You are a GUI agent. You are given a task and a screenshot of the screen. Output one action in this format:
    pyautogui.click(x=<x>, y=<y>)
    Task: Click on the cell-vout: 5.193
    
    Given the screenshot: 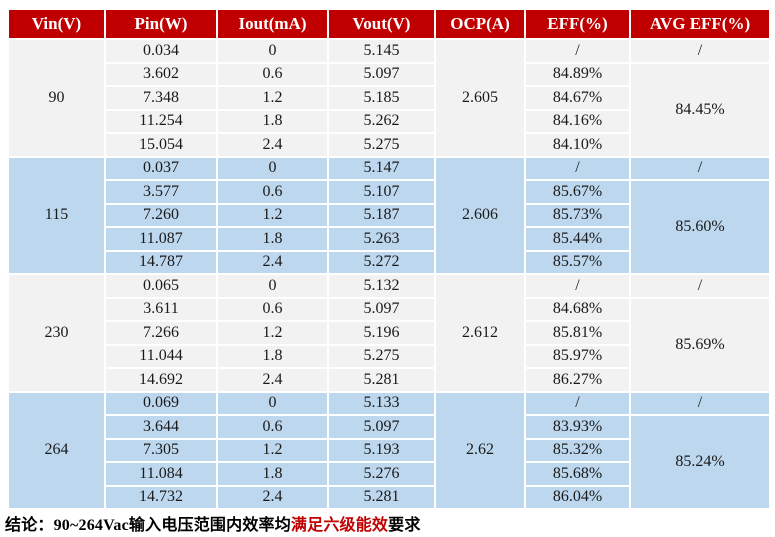 What is the action you would take?
    pyautogui.click(x=381, y=450)
    